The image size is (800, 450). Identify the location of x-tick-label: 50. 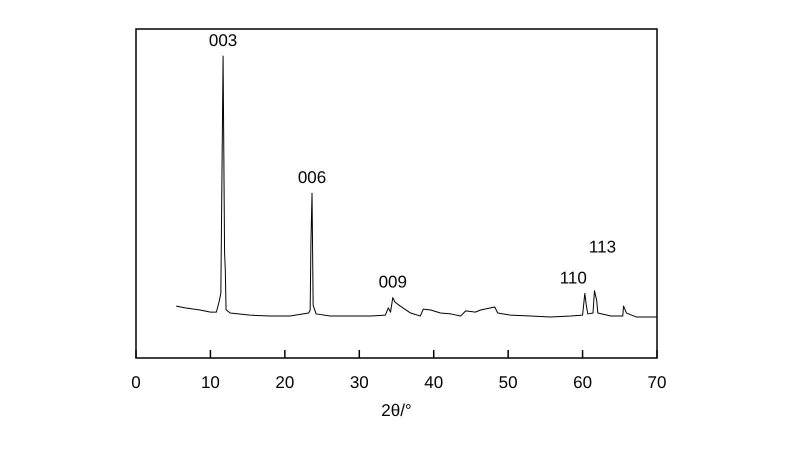
(508, 382).